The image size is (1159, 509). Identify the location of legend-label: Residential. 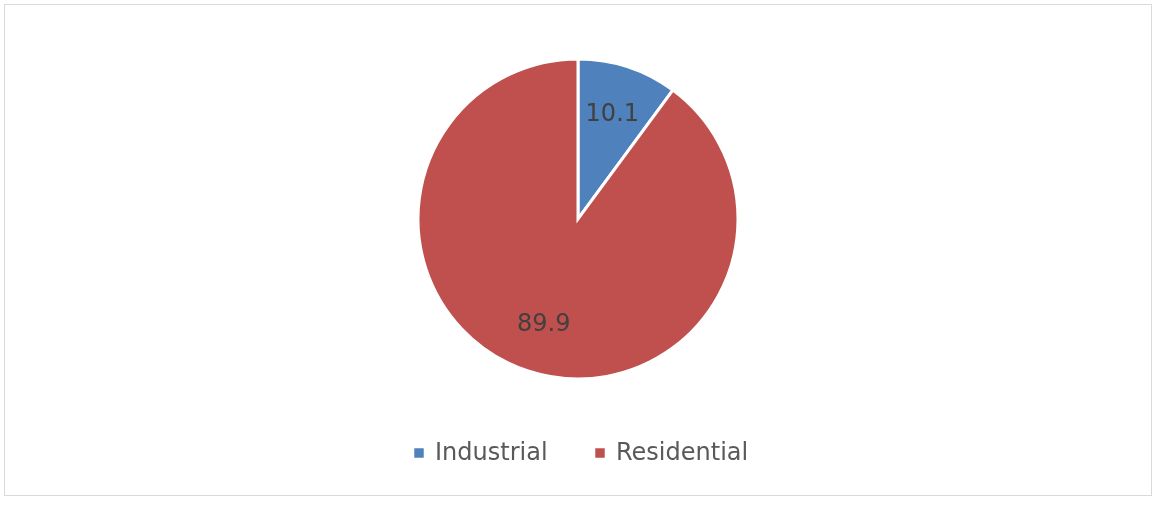
(682, 452).